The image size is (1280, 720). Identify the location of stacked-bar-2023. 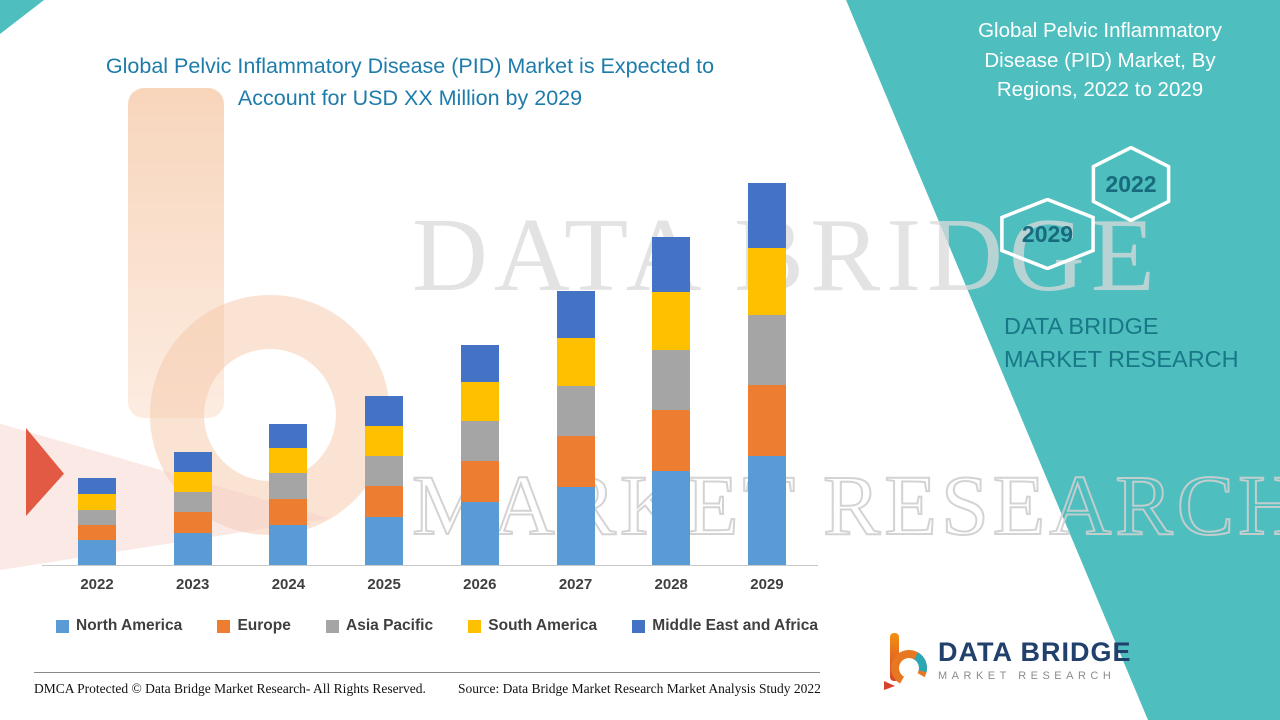
(192, 508).